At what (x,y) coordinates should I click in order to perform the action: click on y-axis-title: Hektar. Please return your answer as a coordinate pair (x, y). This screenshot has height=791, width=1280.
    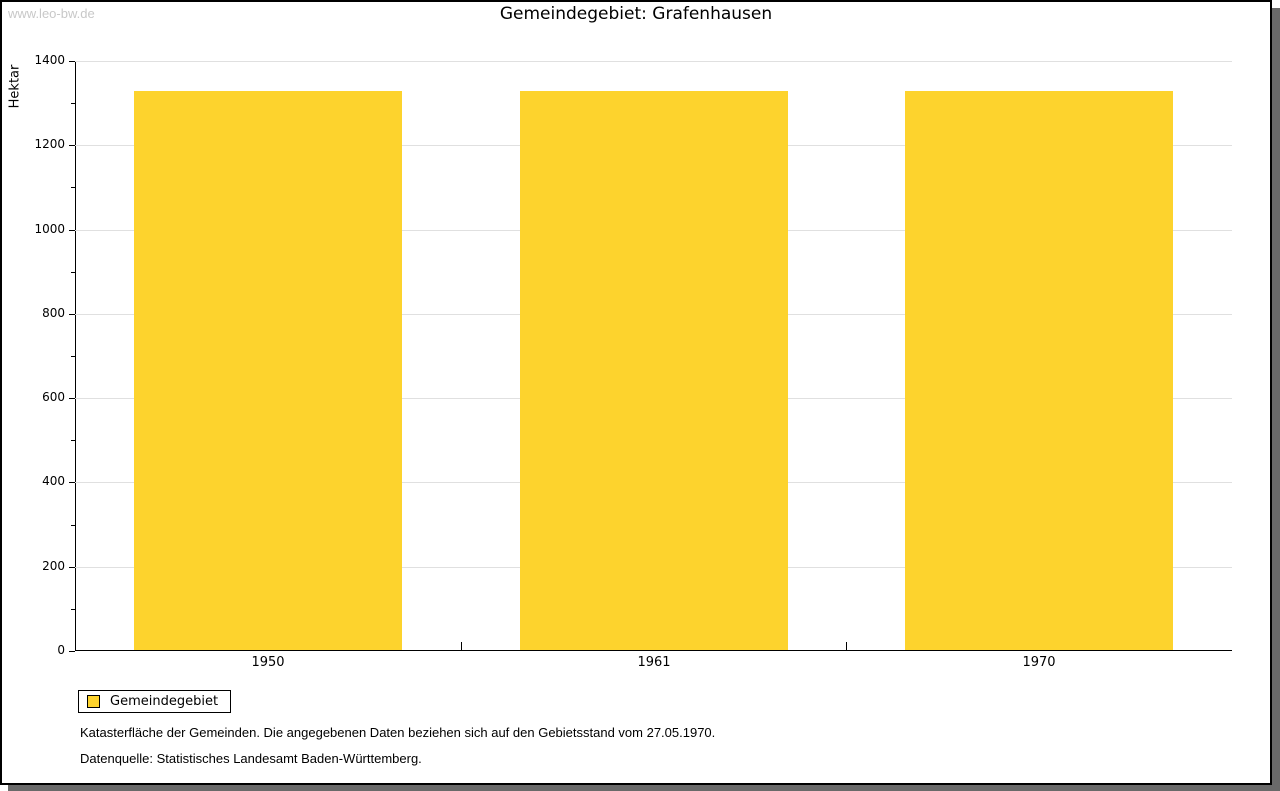
    Looking at the image, I should click on (15, 86).